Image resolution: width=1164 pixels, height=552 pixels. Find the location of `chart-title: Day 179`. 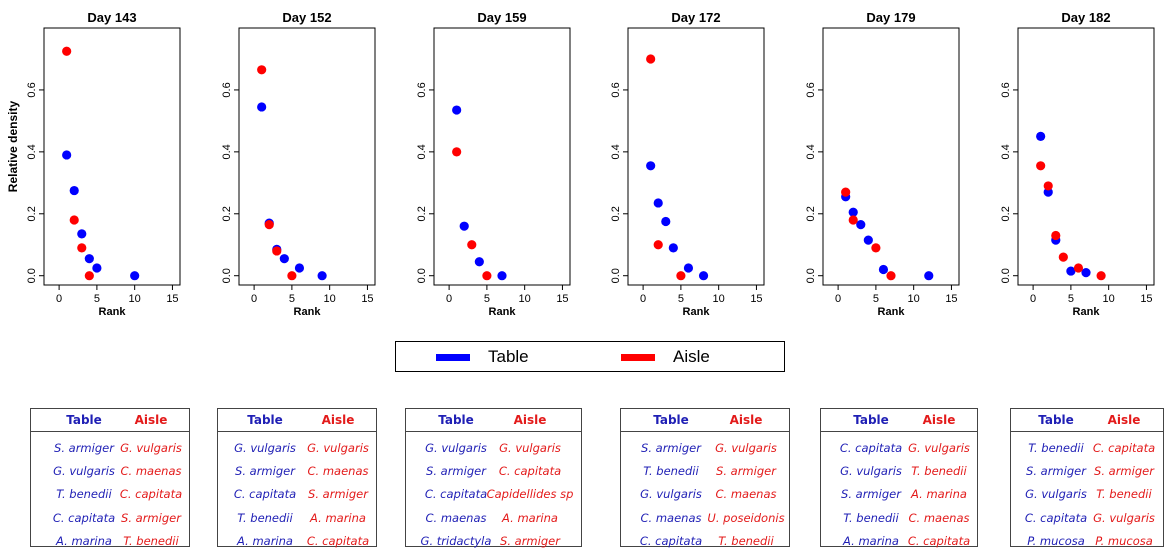

chart-title: Day 179 is located at coordinates (890, 17).